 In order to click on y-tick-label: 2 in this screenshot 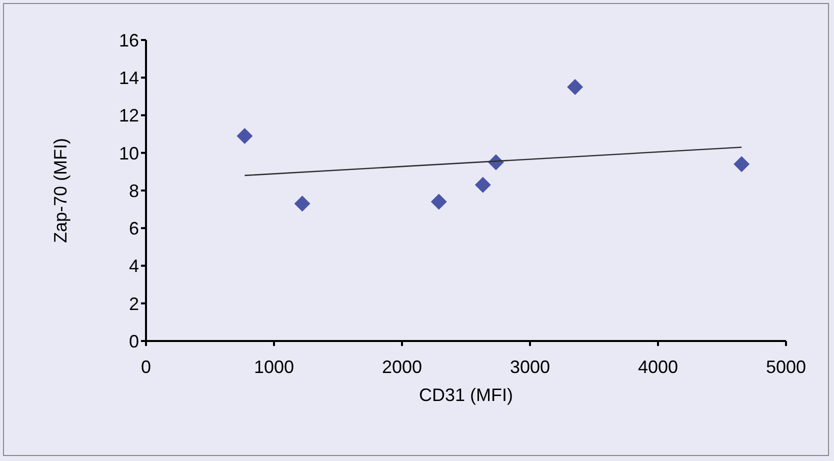, I will do `click(133, 304)`.